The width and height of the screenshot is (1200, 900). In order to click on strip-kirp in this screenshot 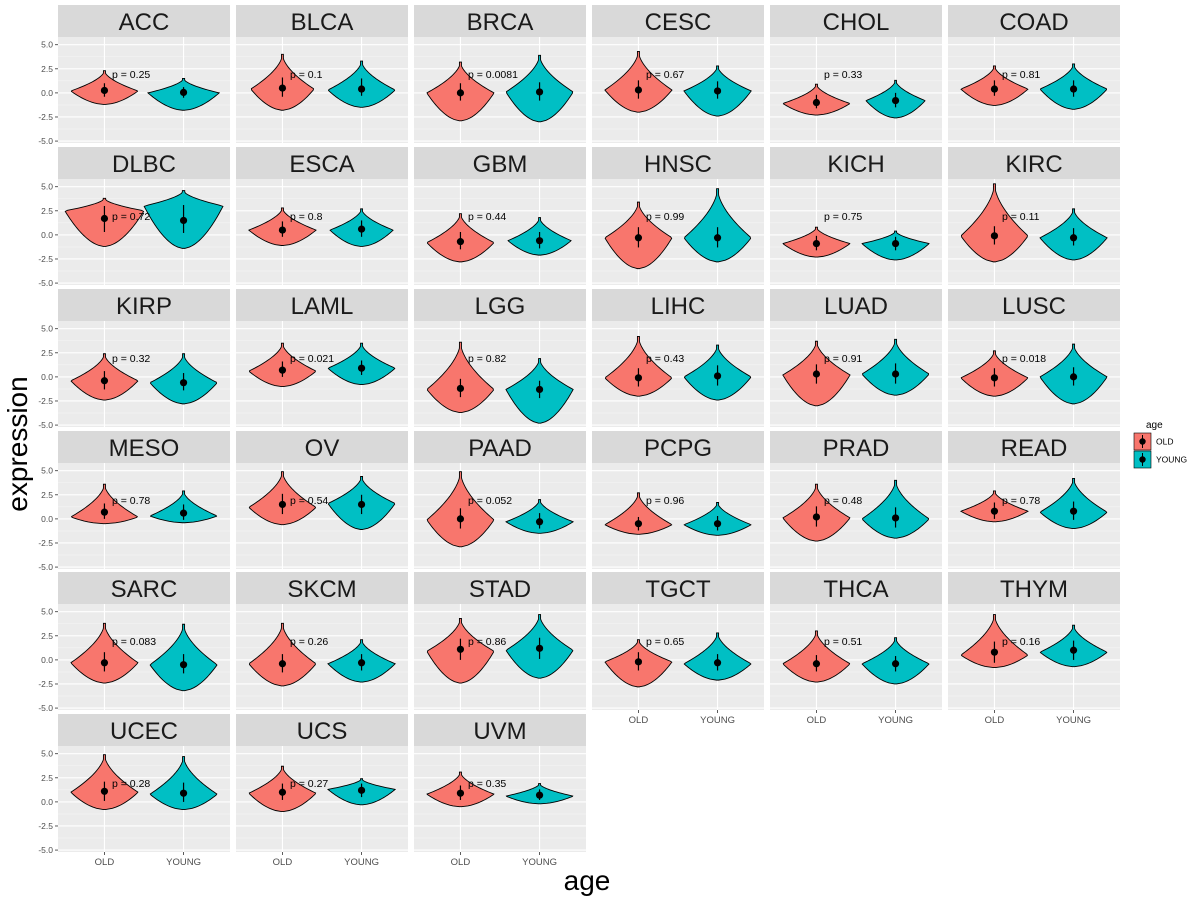, I will do `click(144, 305)`.